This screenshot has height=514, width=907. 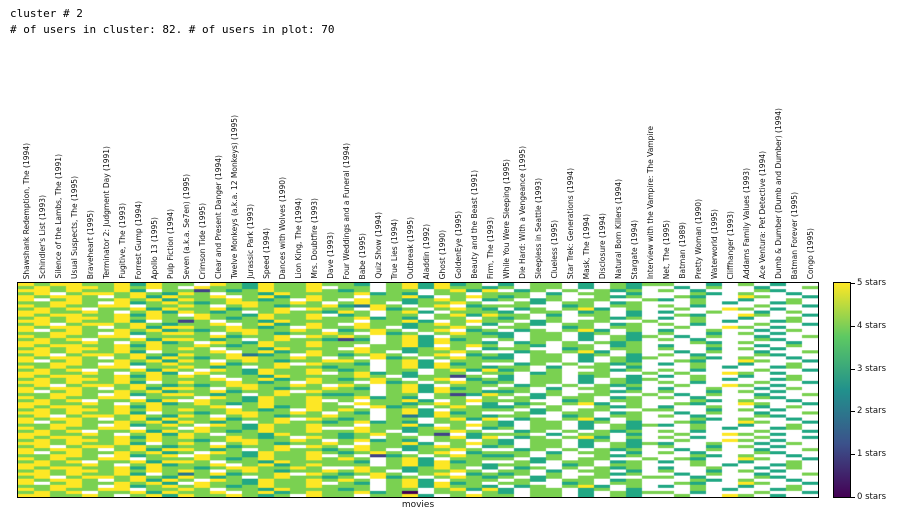 I want to click on colorbar, so click(x=842, y=390).